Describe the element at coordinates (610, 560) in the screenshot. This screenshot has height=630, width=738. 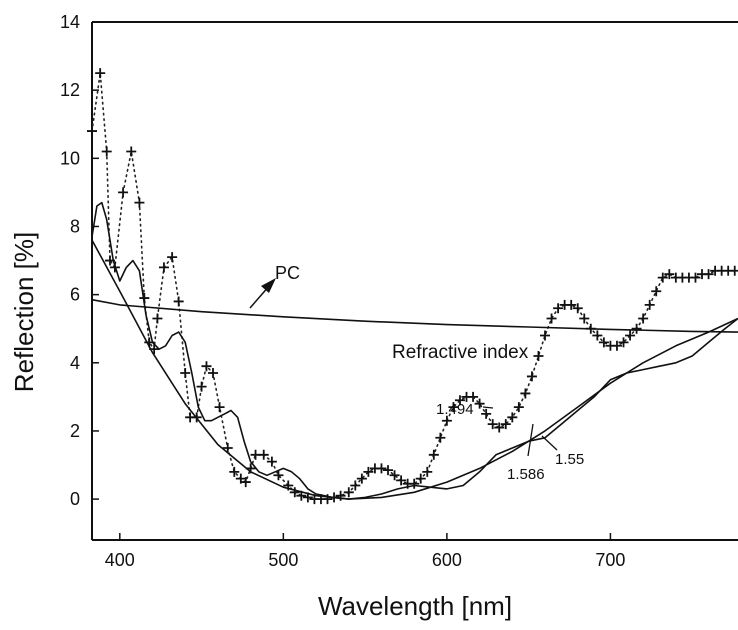
I see `x-tick-label: 700` at that location.